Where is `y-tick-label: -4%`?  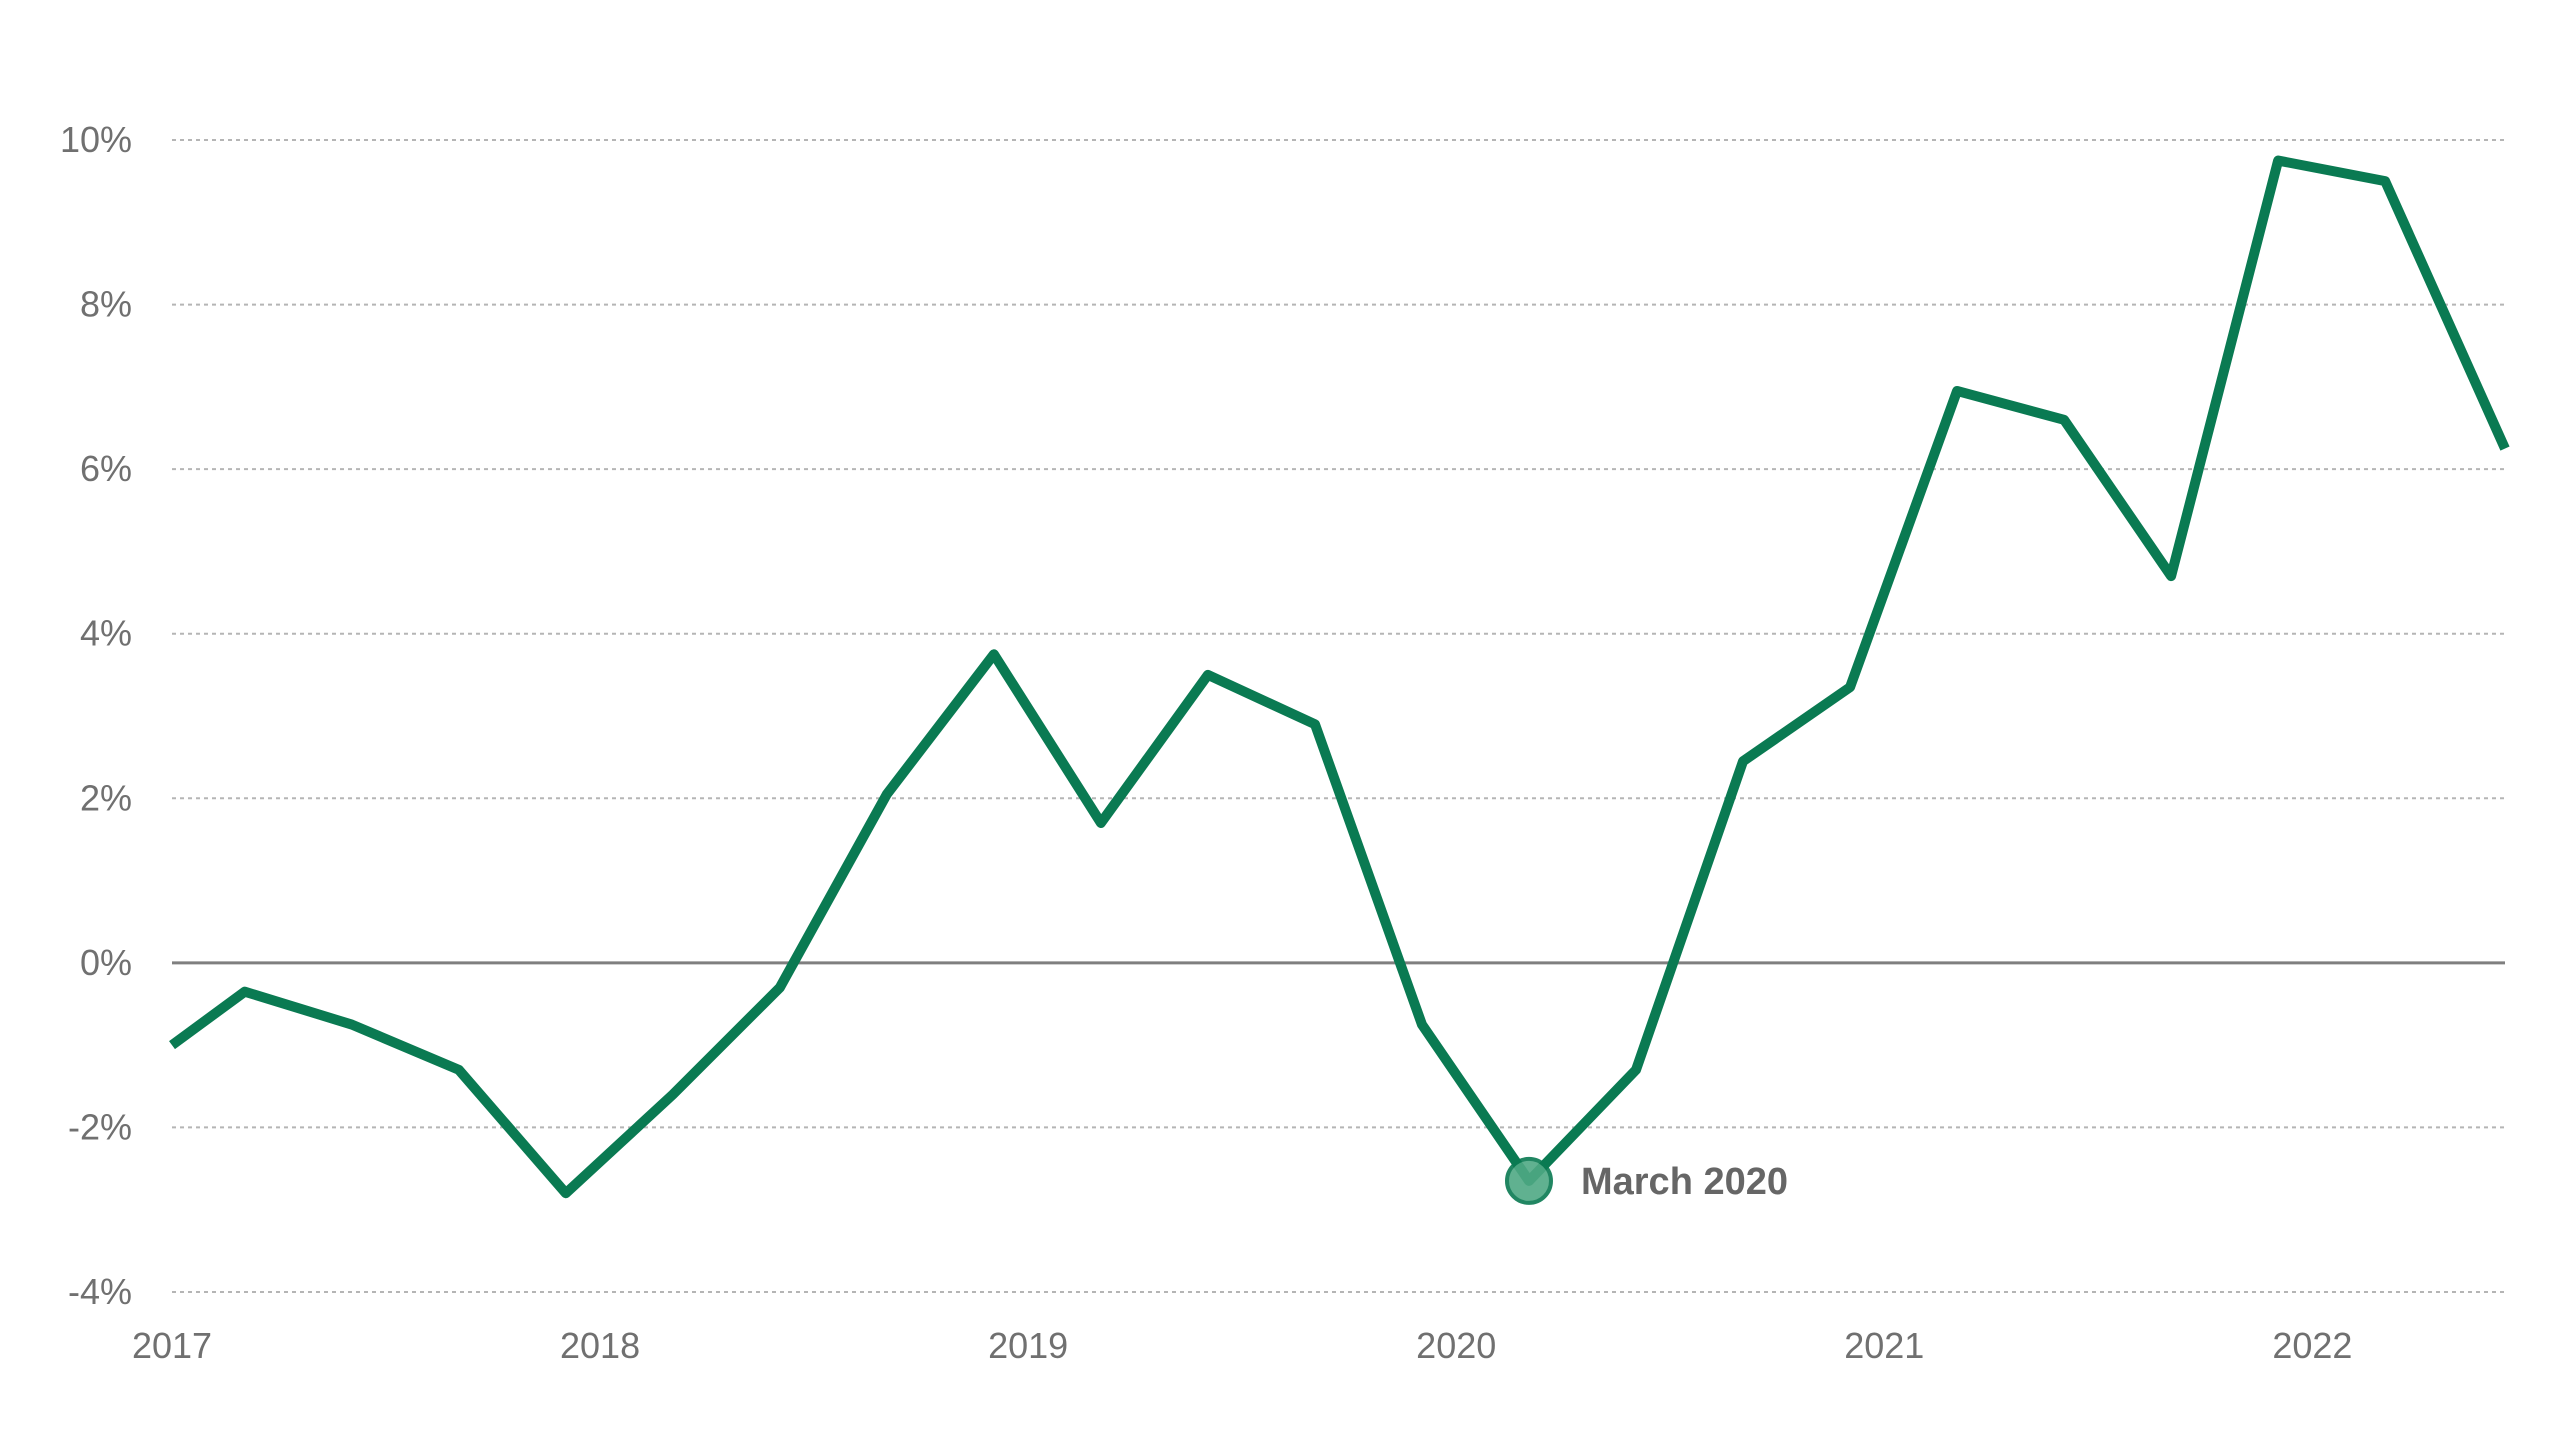
y-tick-label: -4% is located at coordinates (100, 1291).